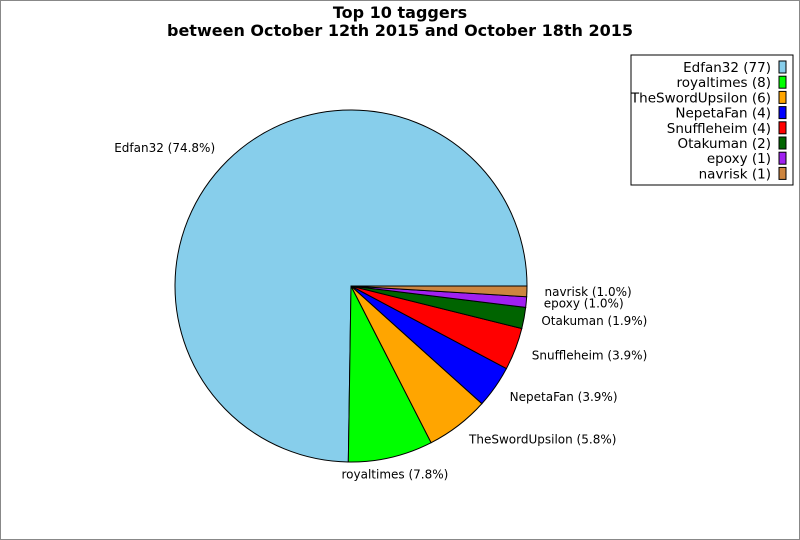 Image resolution: width=800 pixels, height=540 pixels. I want to click on chart-title: Top 10 taggers, so click(400, 12).